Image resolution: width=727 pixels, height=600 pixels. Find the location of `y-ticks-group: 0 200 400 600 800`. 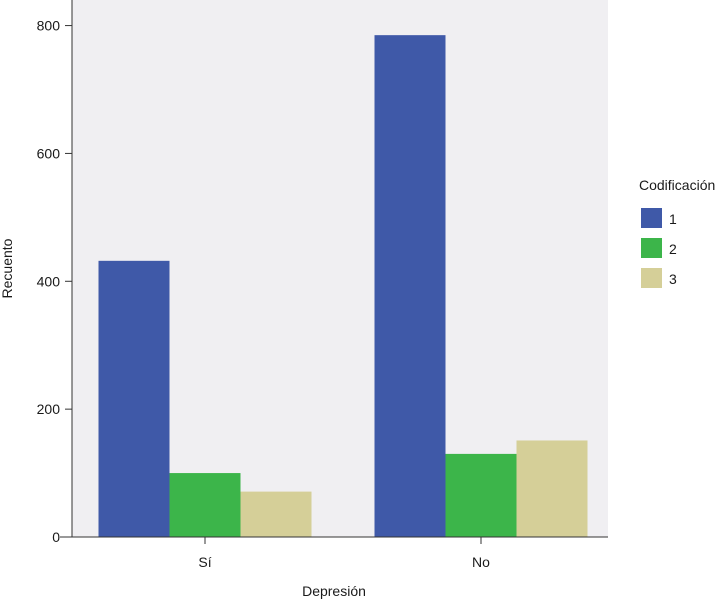

y-ticks-group: 0 200 400 600 800 is located at coordinates (54, 281).